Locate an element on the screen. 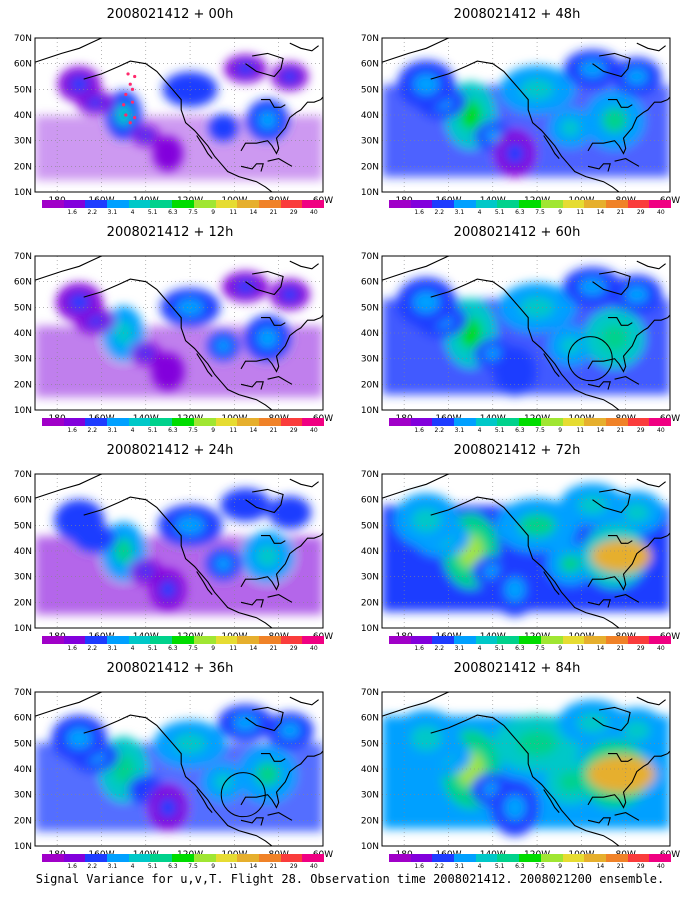 This screenshot has width=700, height=900. panel-title: 2008021412 + 84h is located at coordinates (517, 668).